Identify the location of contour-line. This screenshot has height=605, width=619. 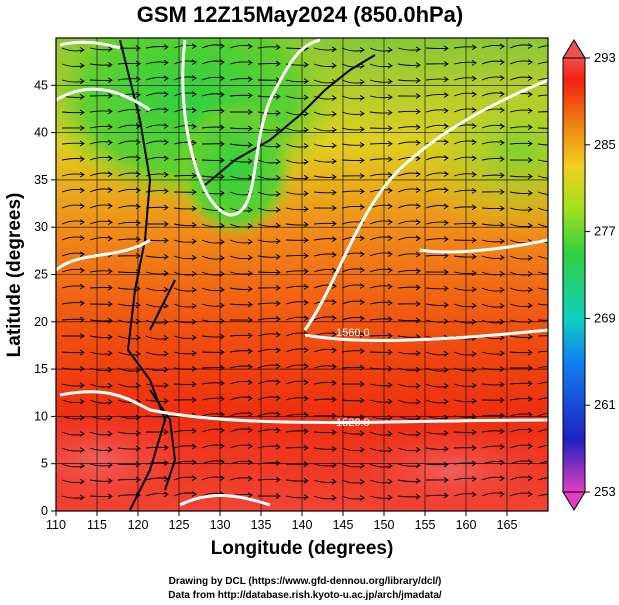
(251, 127).